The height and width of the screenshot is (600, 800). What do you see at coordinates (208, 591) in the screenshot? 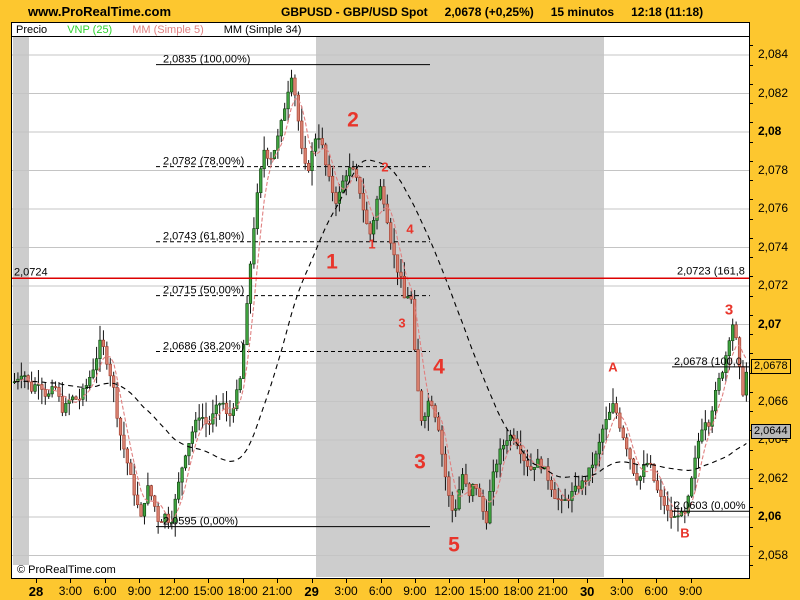
I see `time-axis-label: 15:00` at bounding box center [208, 591].